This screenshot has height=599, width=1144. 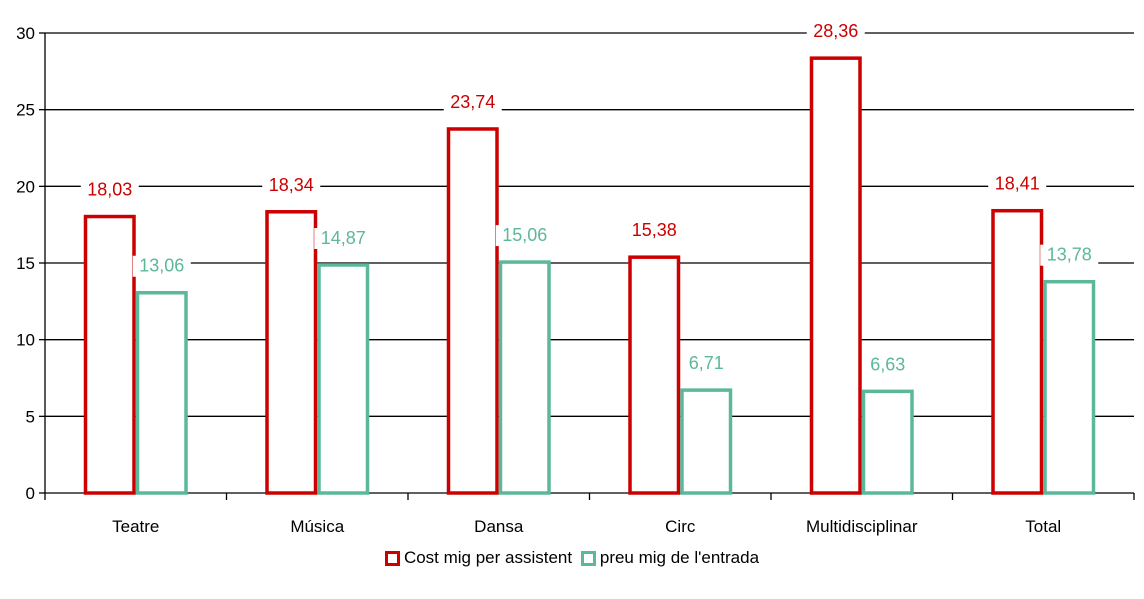 I want to click on x-tick-label: Circ, so click(x=680, y=526).